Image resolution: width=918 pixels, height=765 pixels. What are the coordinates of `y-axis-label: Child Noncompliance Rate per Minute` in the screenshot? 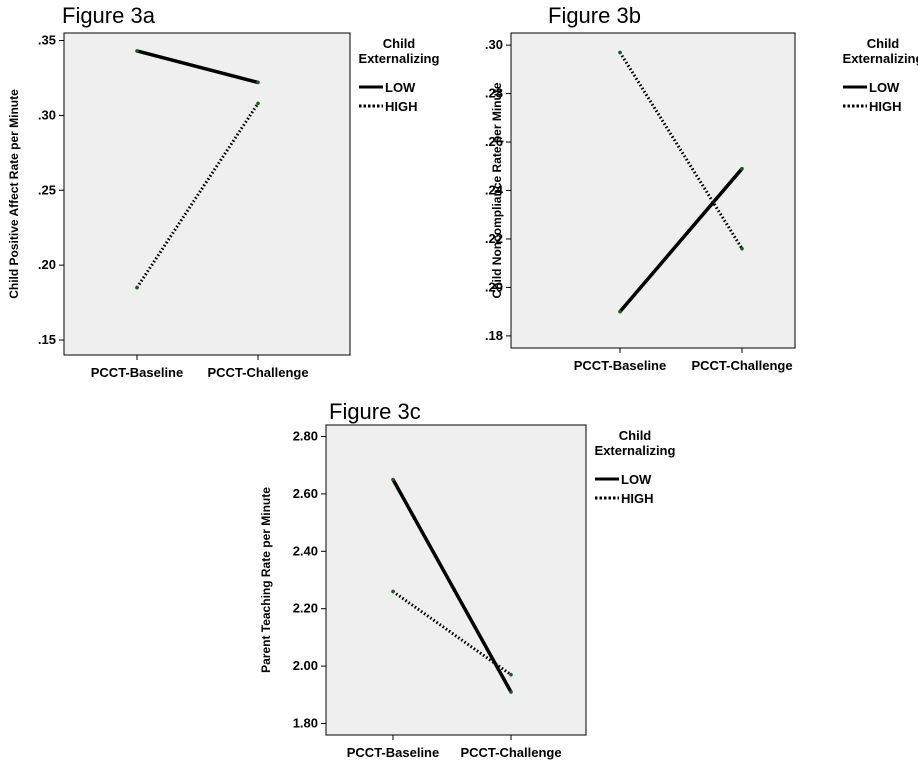 It's located at (497, 190).